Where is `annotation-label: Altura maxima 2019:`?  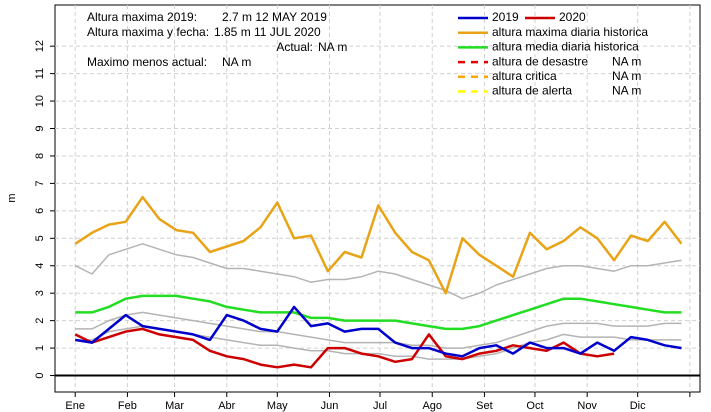 annotation-label: Altura maxima 2019: is located at coordinates (142, 17).